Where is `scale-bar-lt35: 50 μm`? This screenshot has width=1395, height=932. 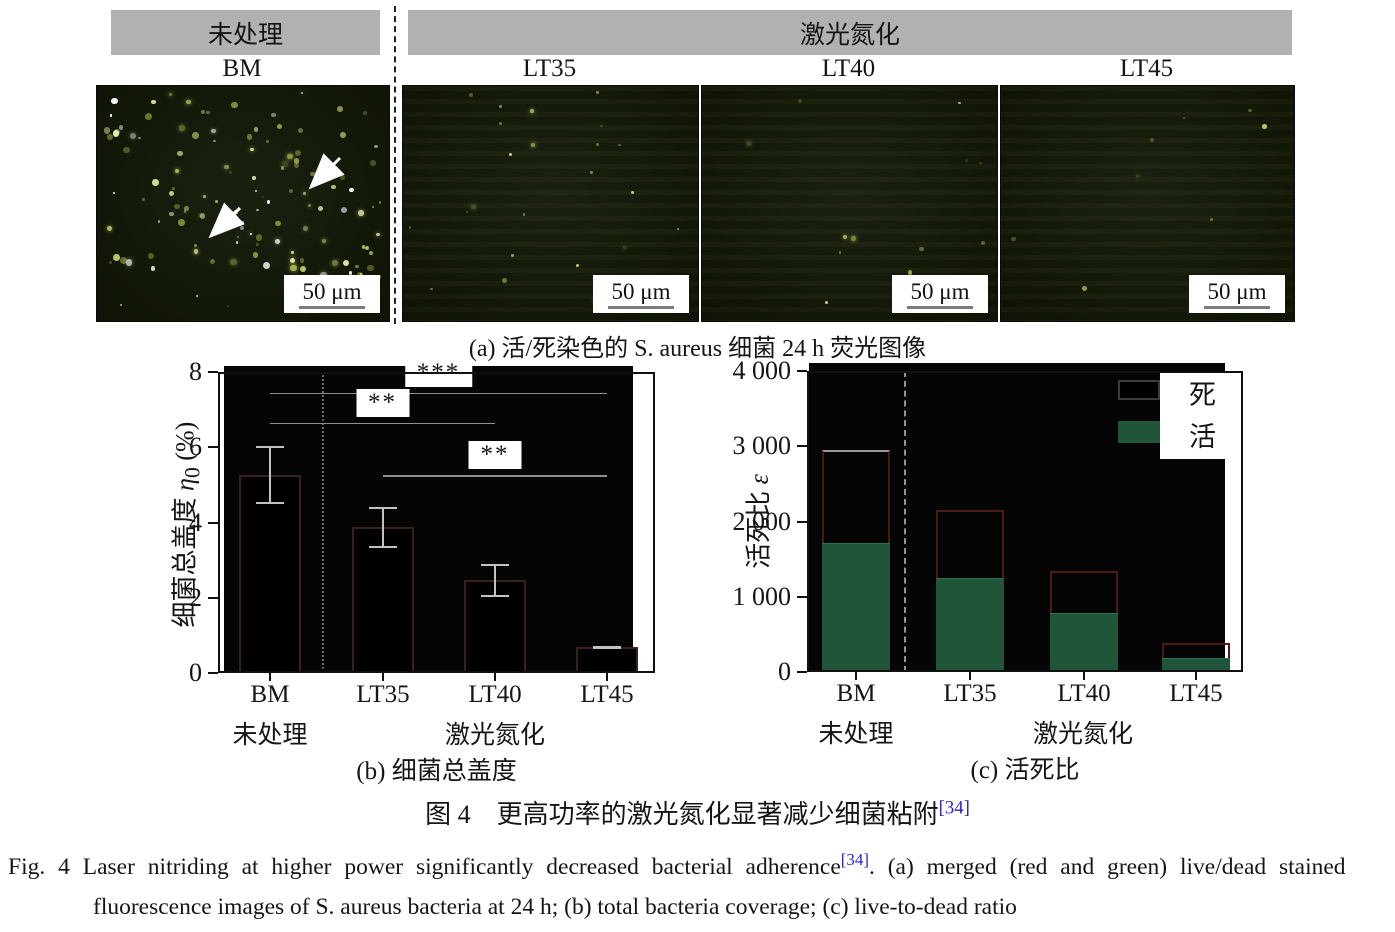 scale-bar-lt35: 50 μm is located at coordinates (641, 294).